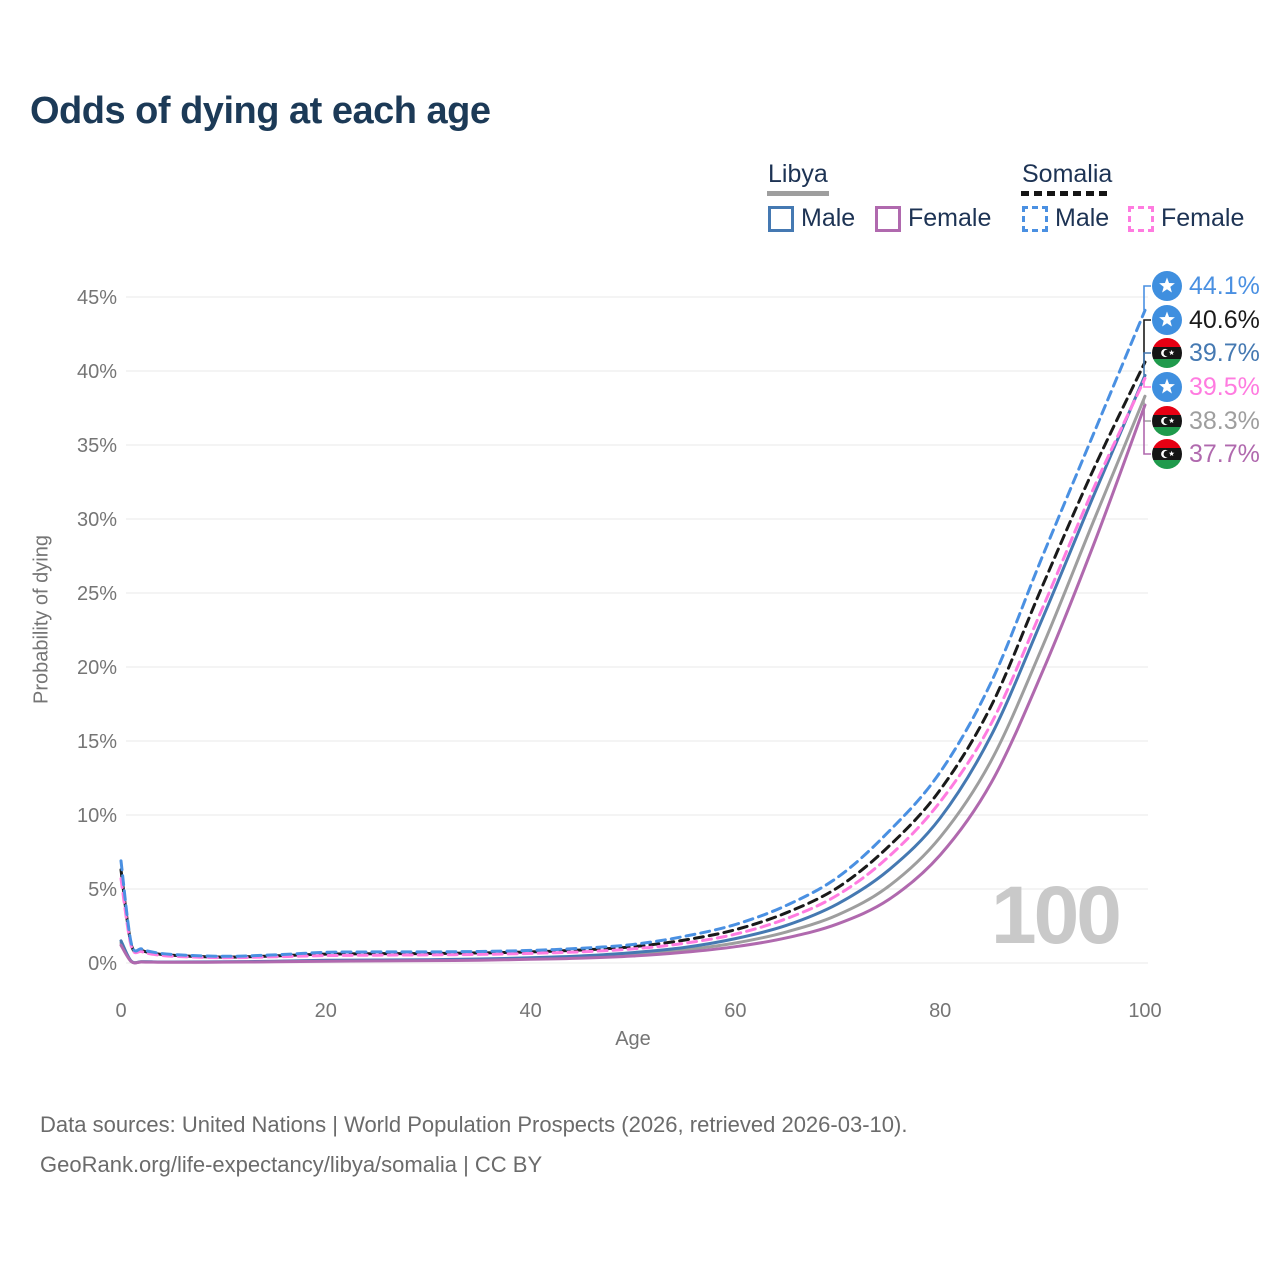 The image size is (1280, 1280). Describe the element at coordinates (735, 1011) in the screenshot. I see `x-tick-label: 60` at that location.